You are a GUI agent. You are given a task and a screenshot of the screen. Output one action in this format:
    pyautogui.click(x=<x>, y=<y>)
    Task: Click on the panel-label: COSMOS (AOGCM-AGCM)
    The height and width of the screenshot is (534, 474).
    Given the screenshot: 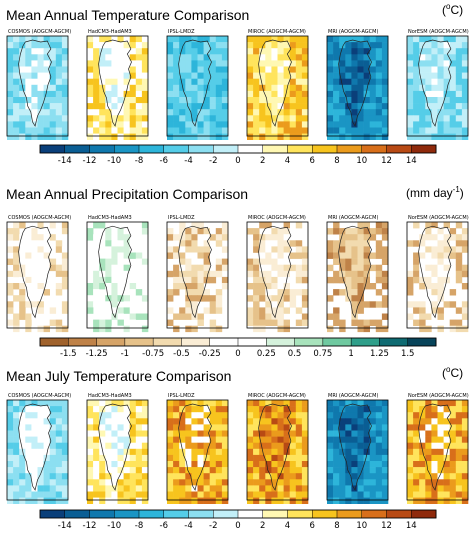 What is the action you would take?
    pyautogui.click(x=39, y=396)
    